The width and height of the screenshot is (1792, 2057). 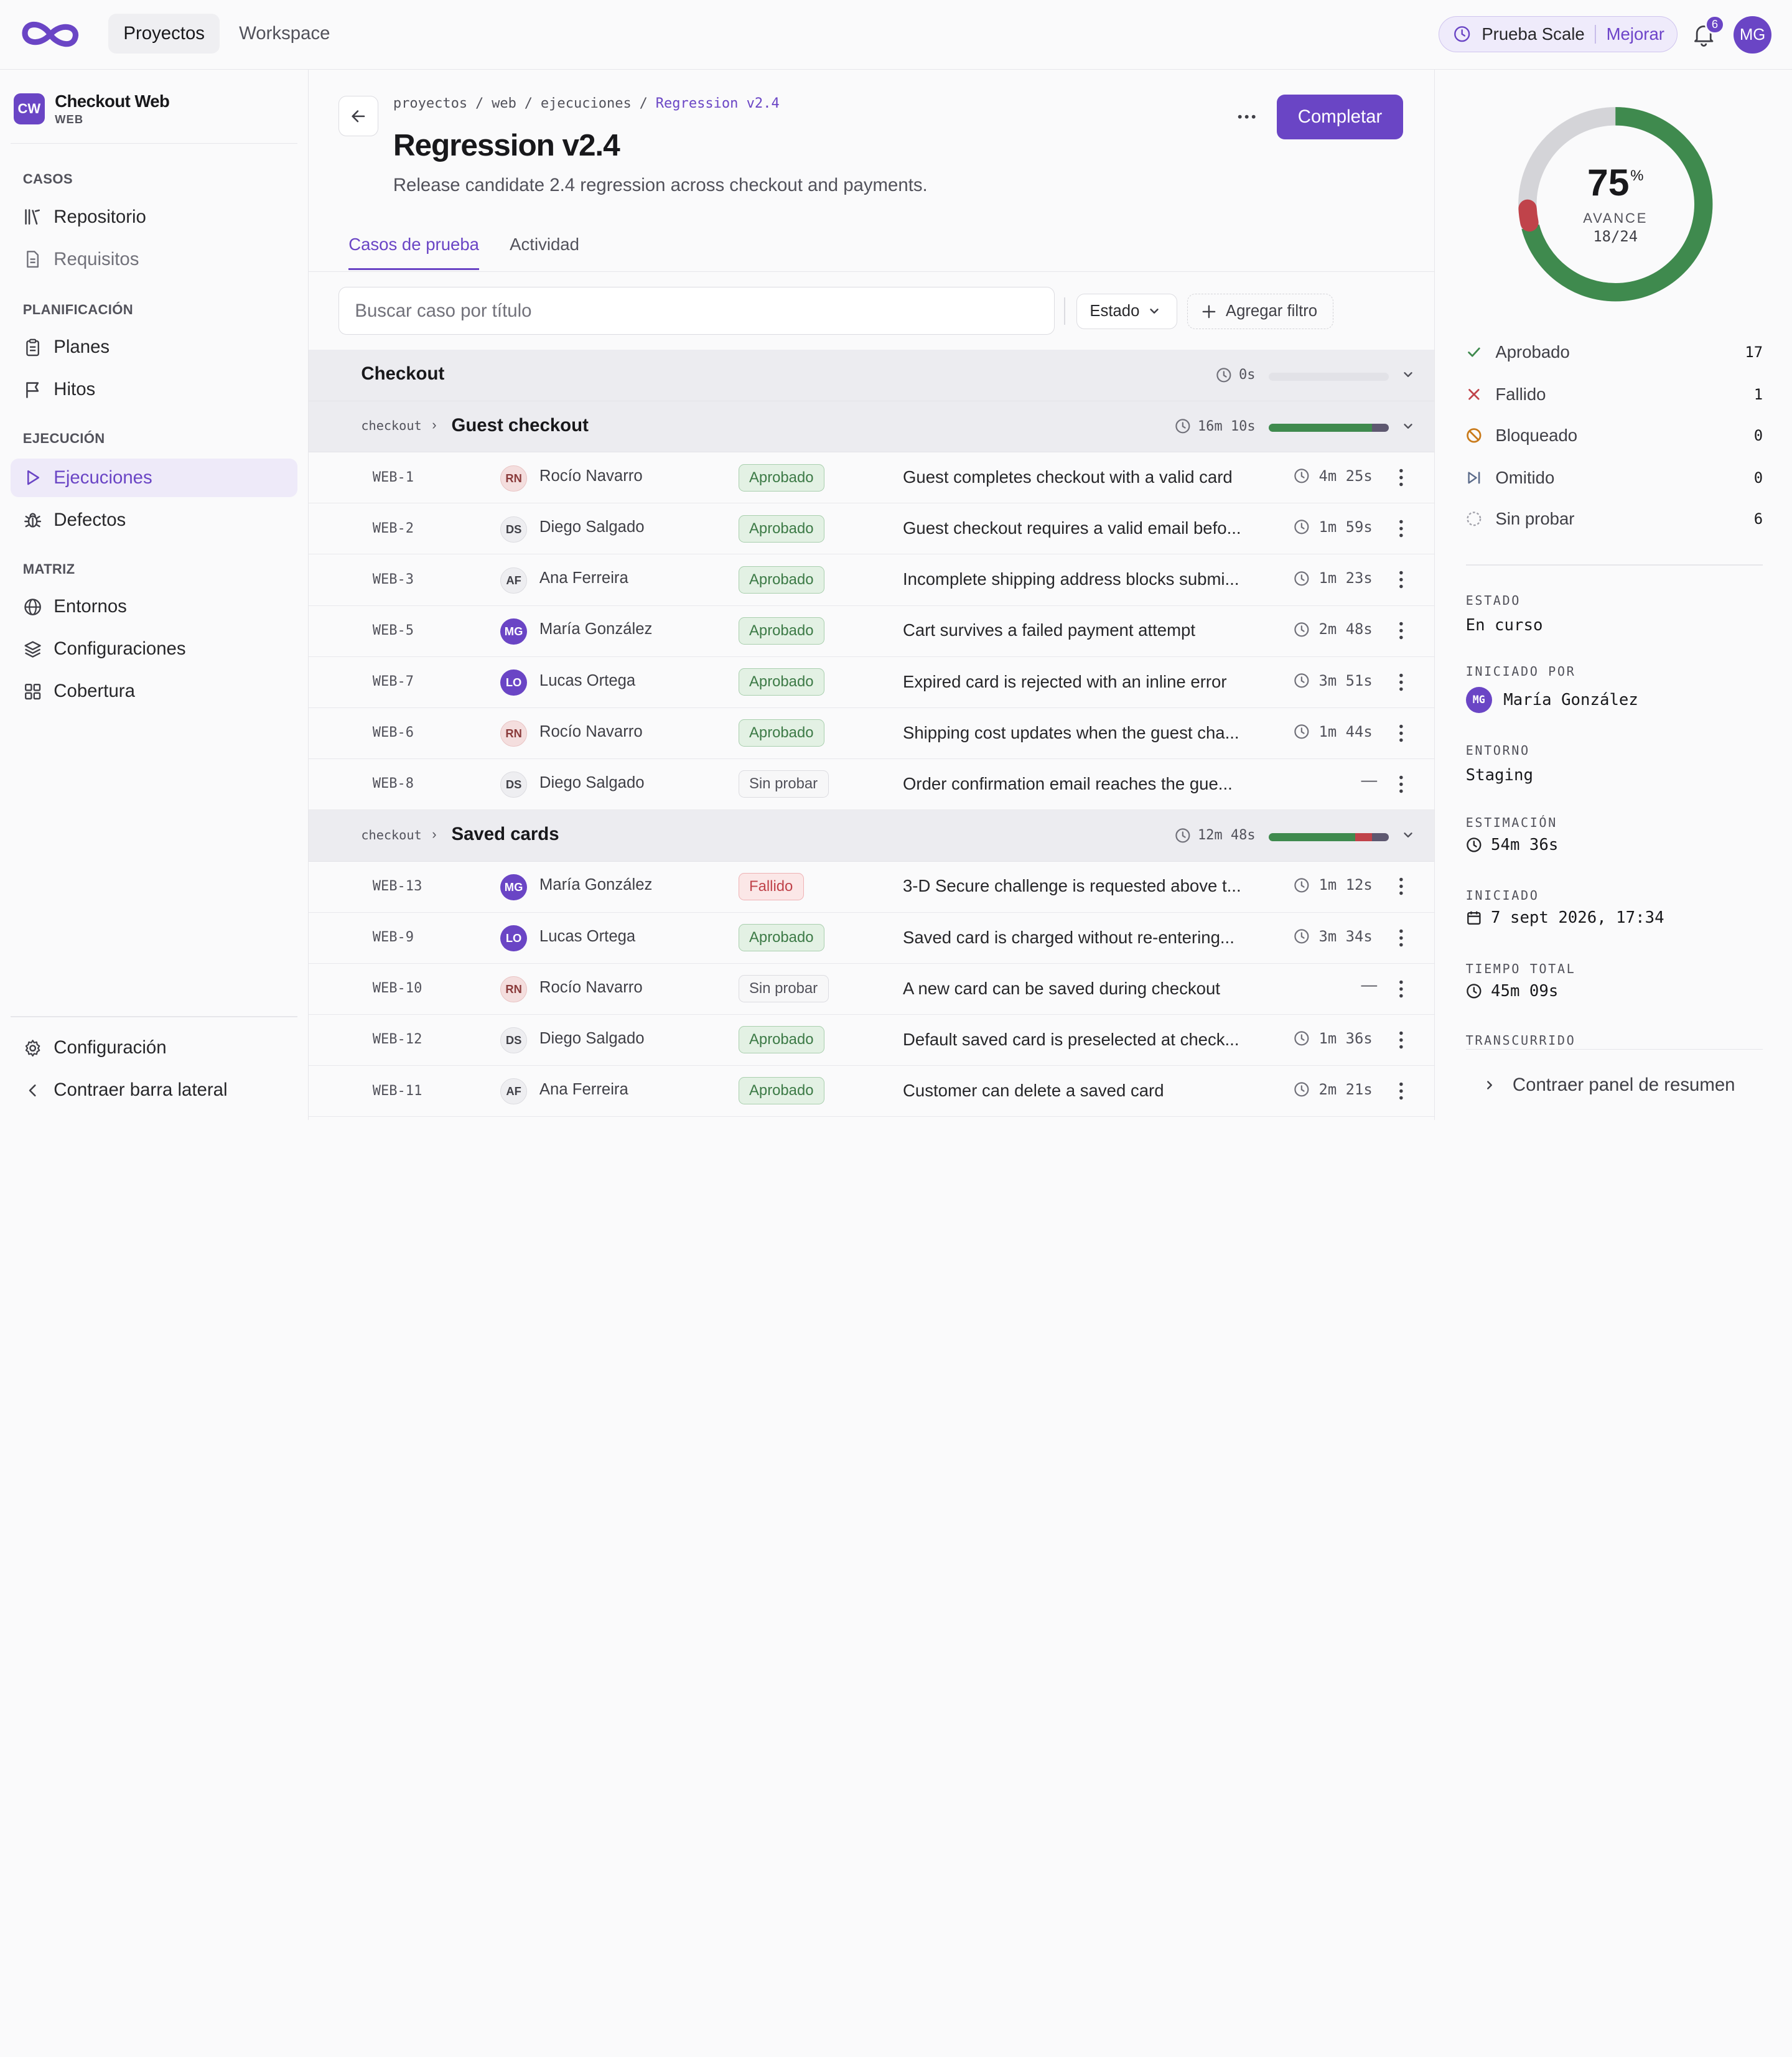 What do you see at coordinates (154, 1047) in the screenshot?
I see `sidebar-item-configuracion: Configuración` at bounding box center [154, 1047].